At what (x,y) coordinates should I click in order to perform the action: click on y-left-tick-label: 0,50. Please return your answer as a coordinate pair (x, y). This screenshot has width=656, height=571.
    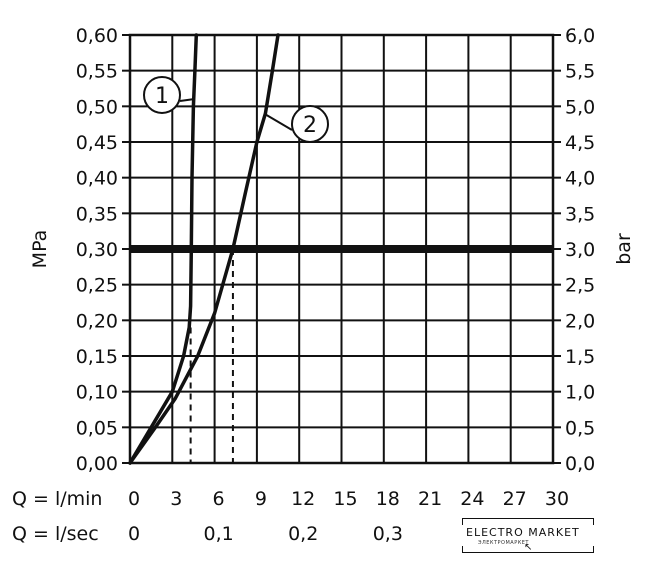
    Looking at the image, I should click on (97, 107).